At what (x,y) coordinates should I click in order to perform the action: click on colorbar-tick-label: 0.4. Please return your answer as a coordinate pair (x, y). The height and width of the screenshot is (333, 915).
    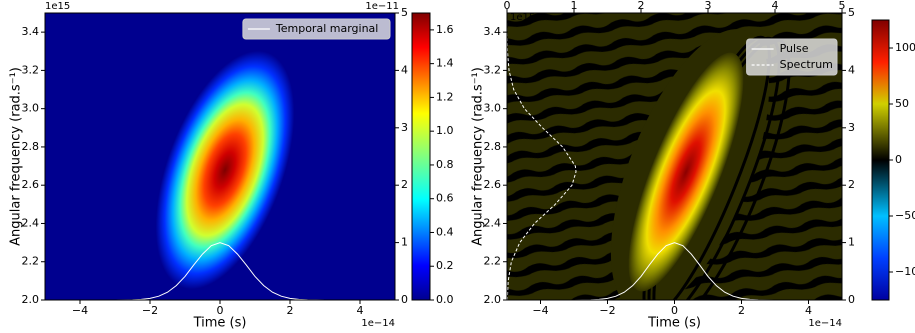
    Looking at the image, I should click on (445, 231).